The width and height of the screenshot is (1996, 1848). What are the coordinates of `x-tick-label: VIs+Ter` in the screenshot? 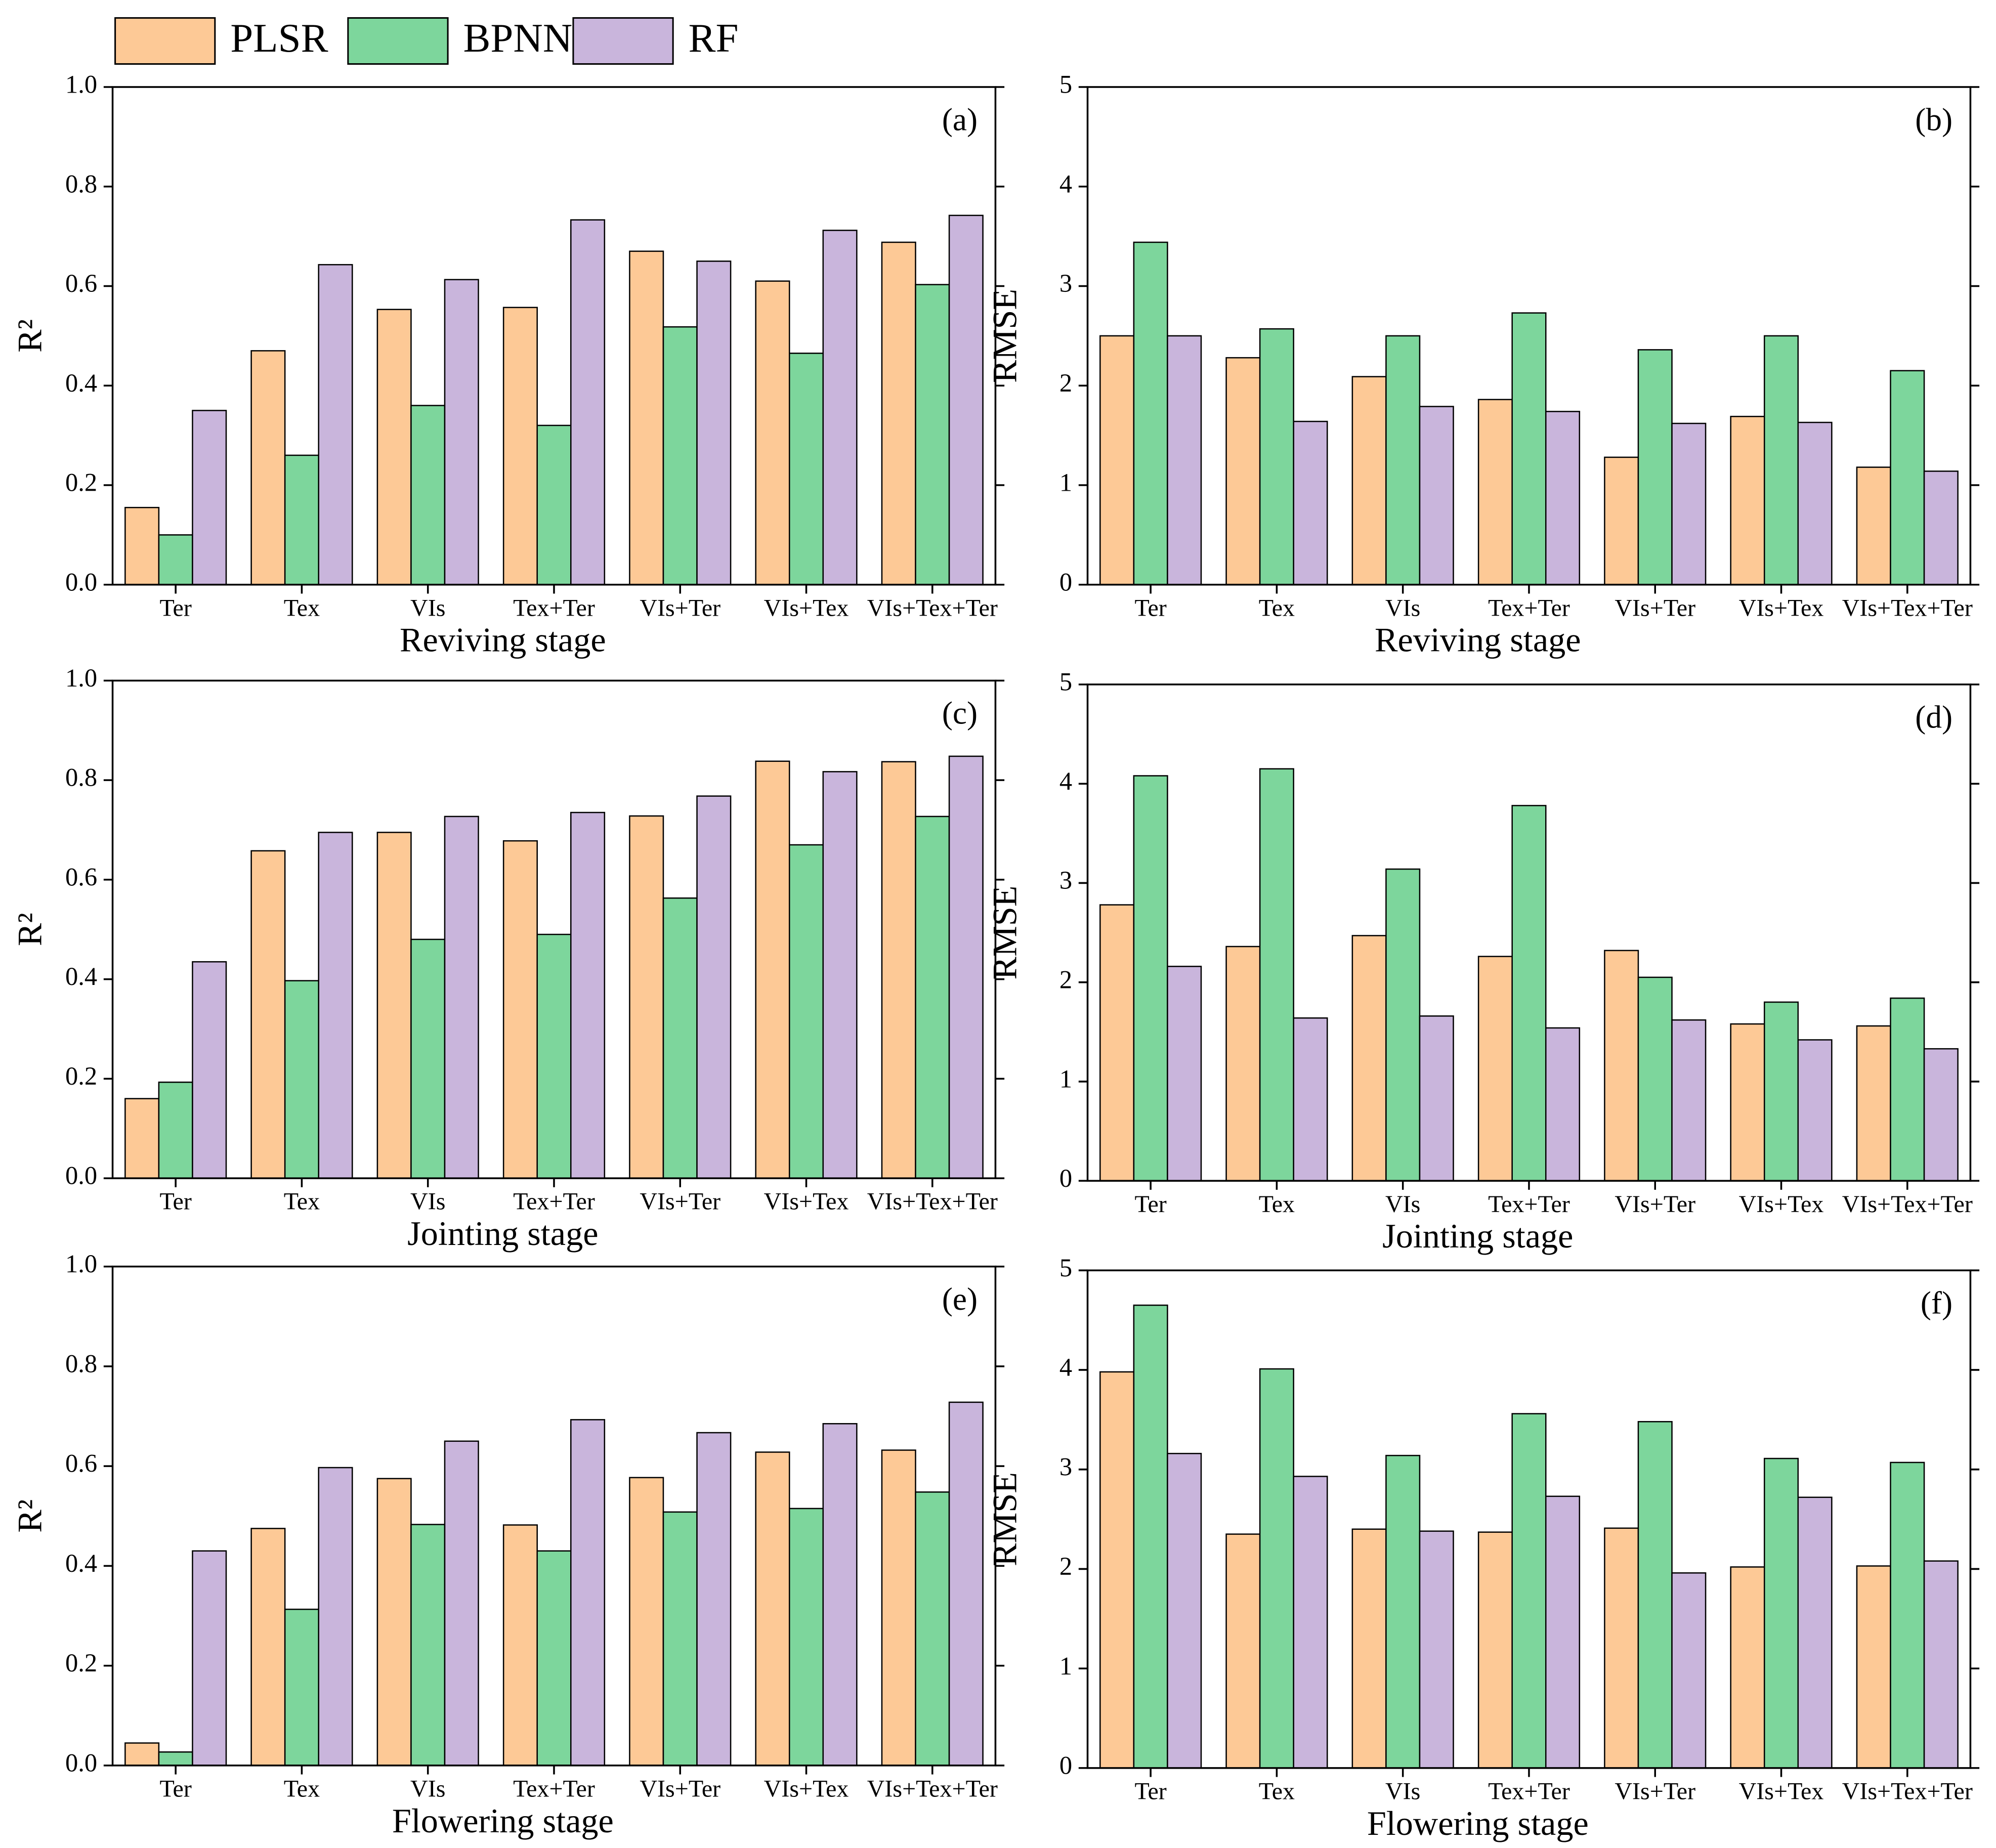 It's located at (1655, 1204).